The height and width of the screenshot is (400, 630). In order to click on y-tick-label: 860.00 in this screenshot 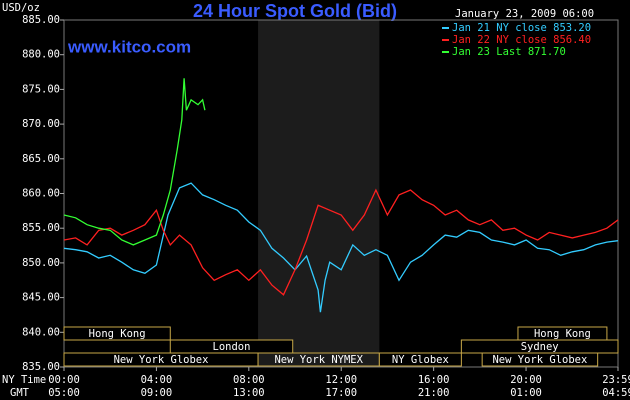, I will do `click(41, 194)`.